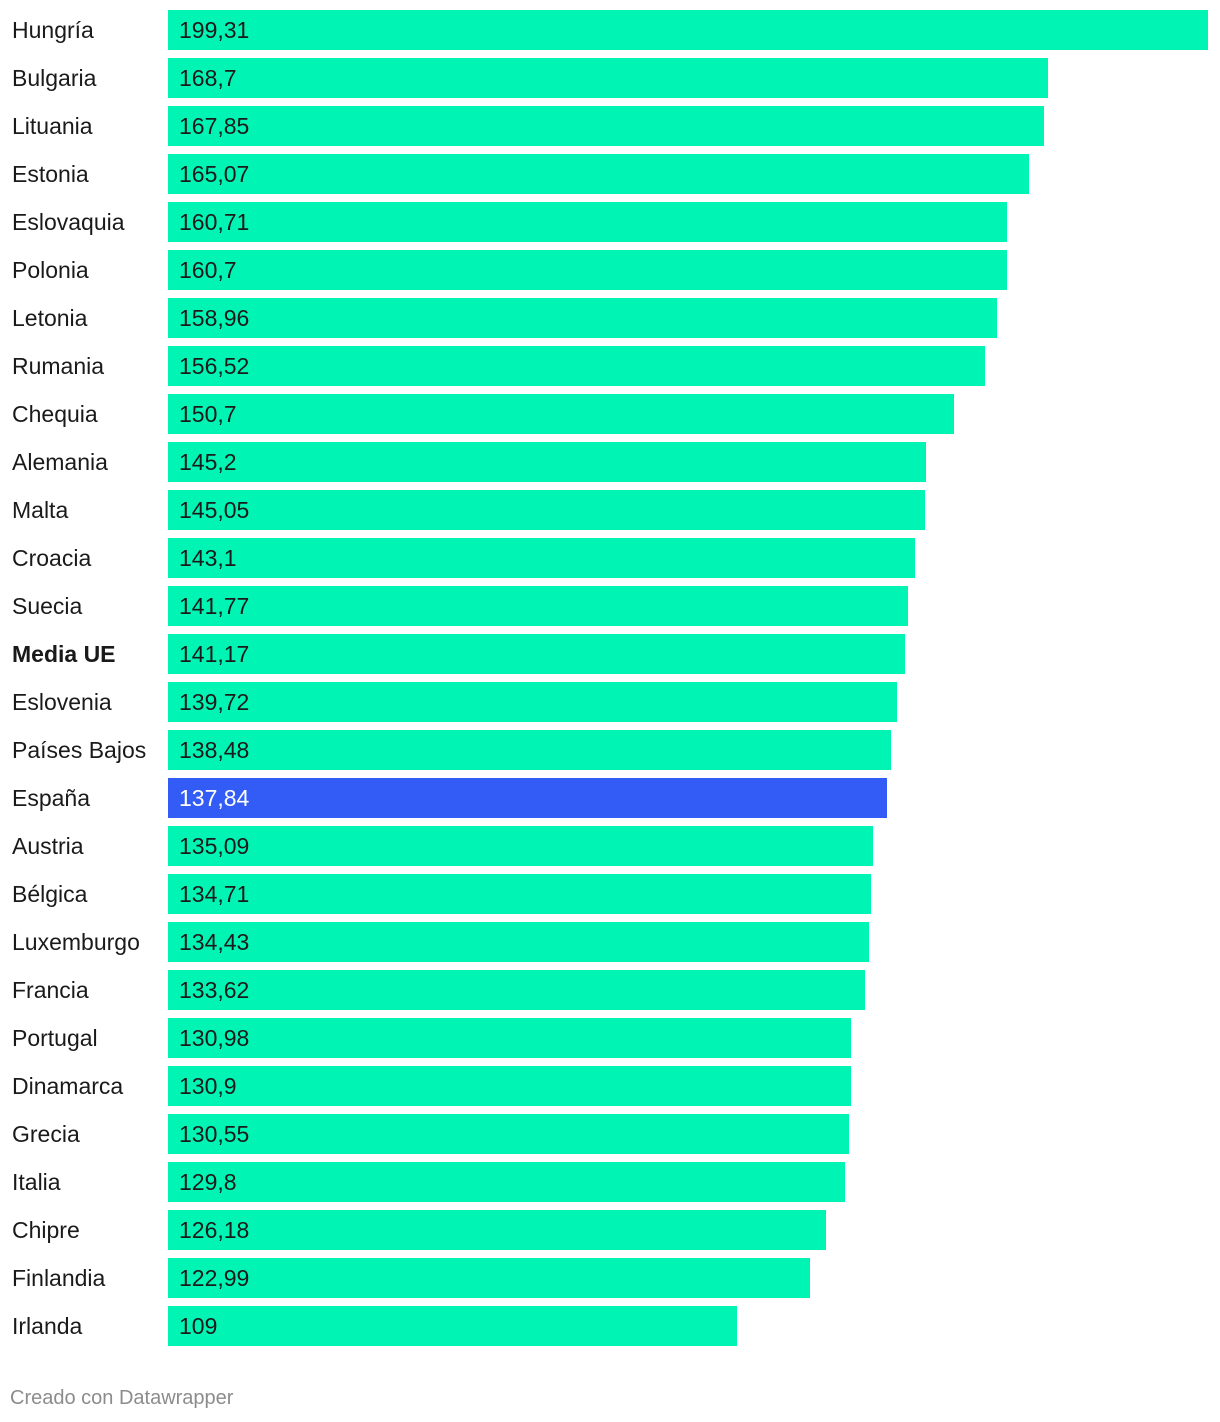 Image resolution: width=1220 pixels, height=1422 pixels. I want to click on value-label: 130,9, so click(208, 1086).